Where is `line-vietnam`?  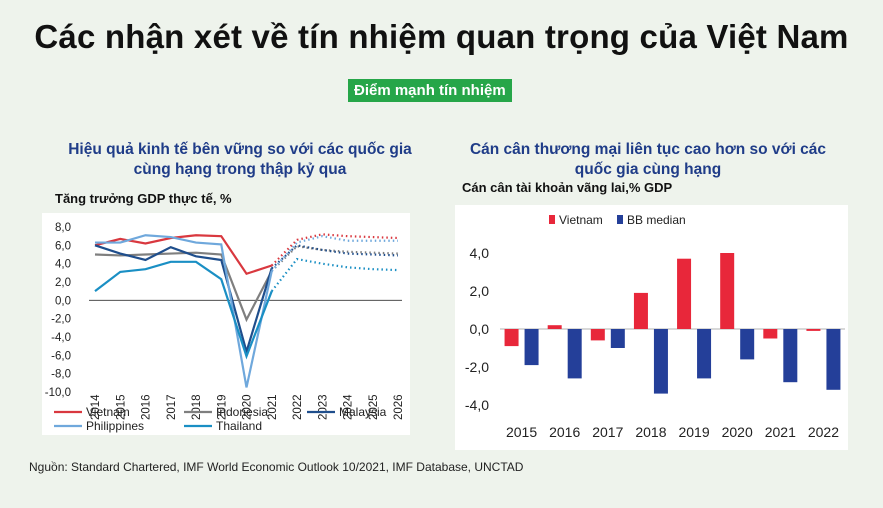 line-vietnam is located at coordinates (183, 255).